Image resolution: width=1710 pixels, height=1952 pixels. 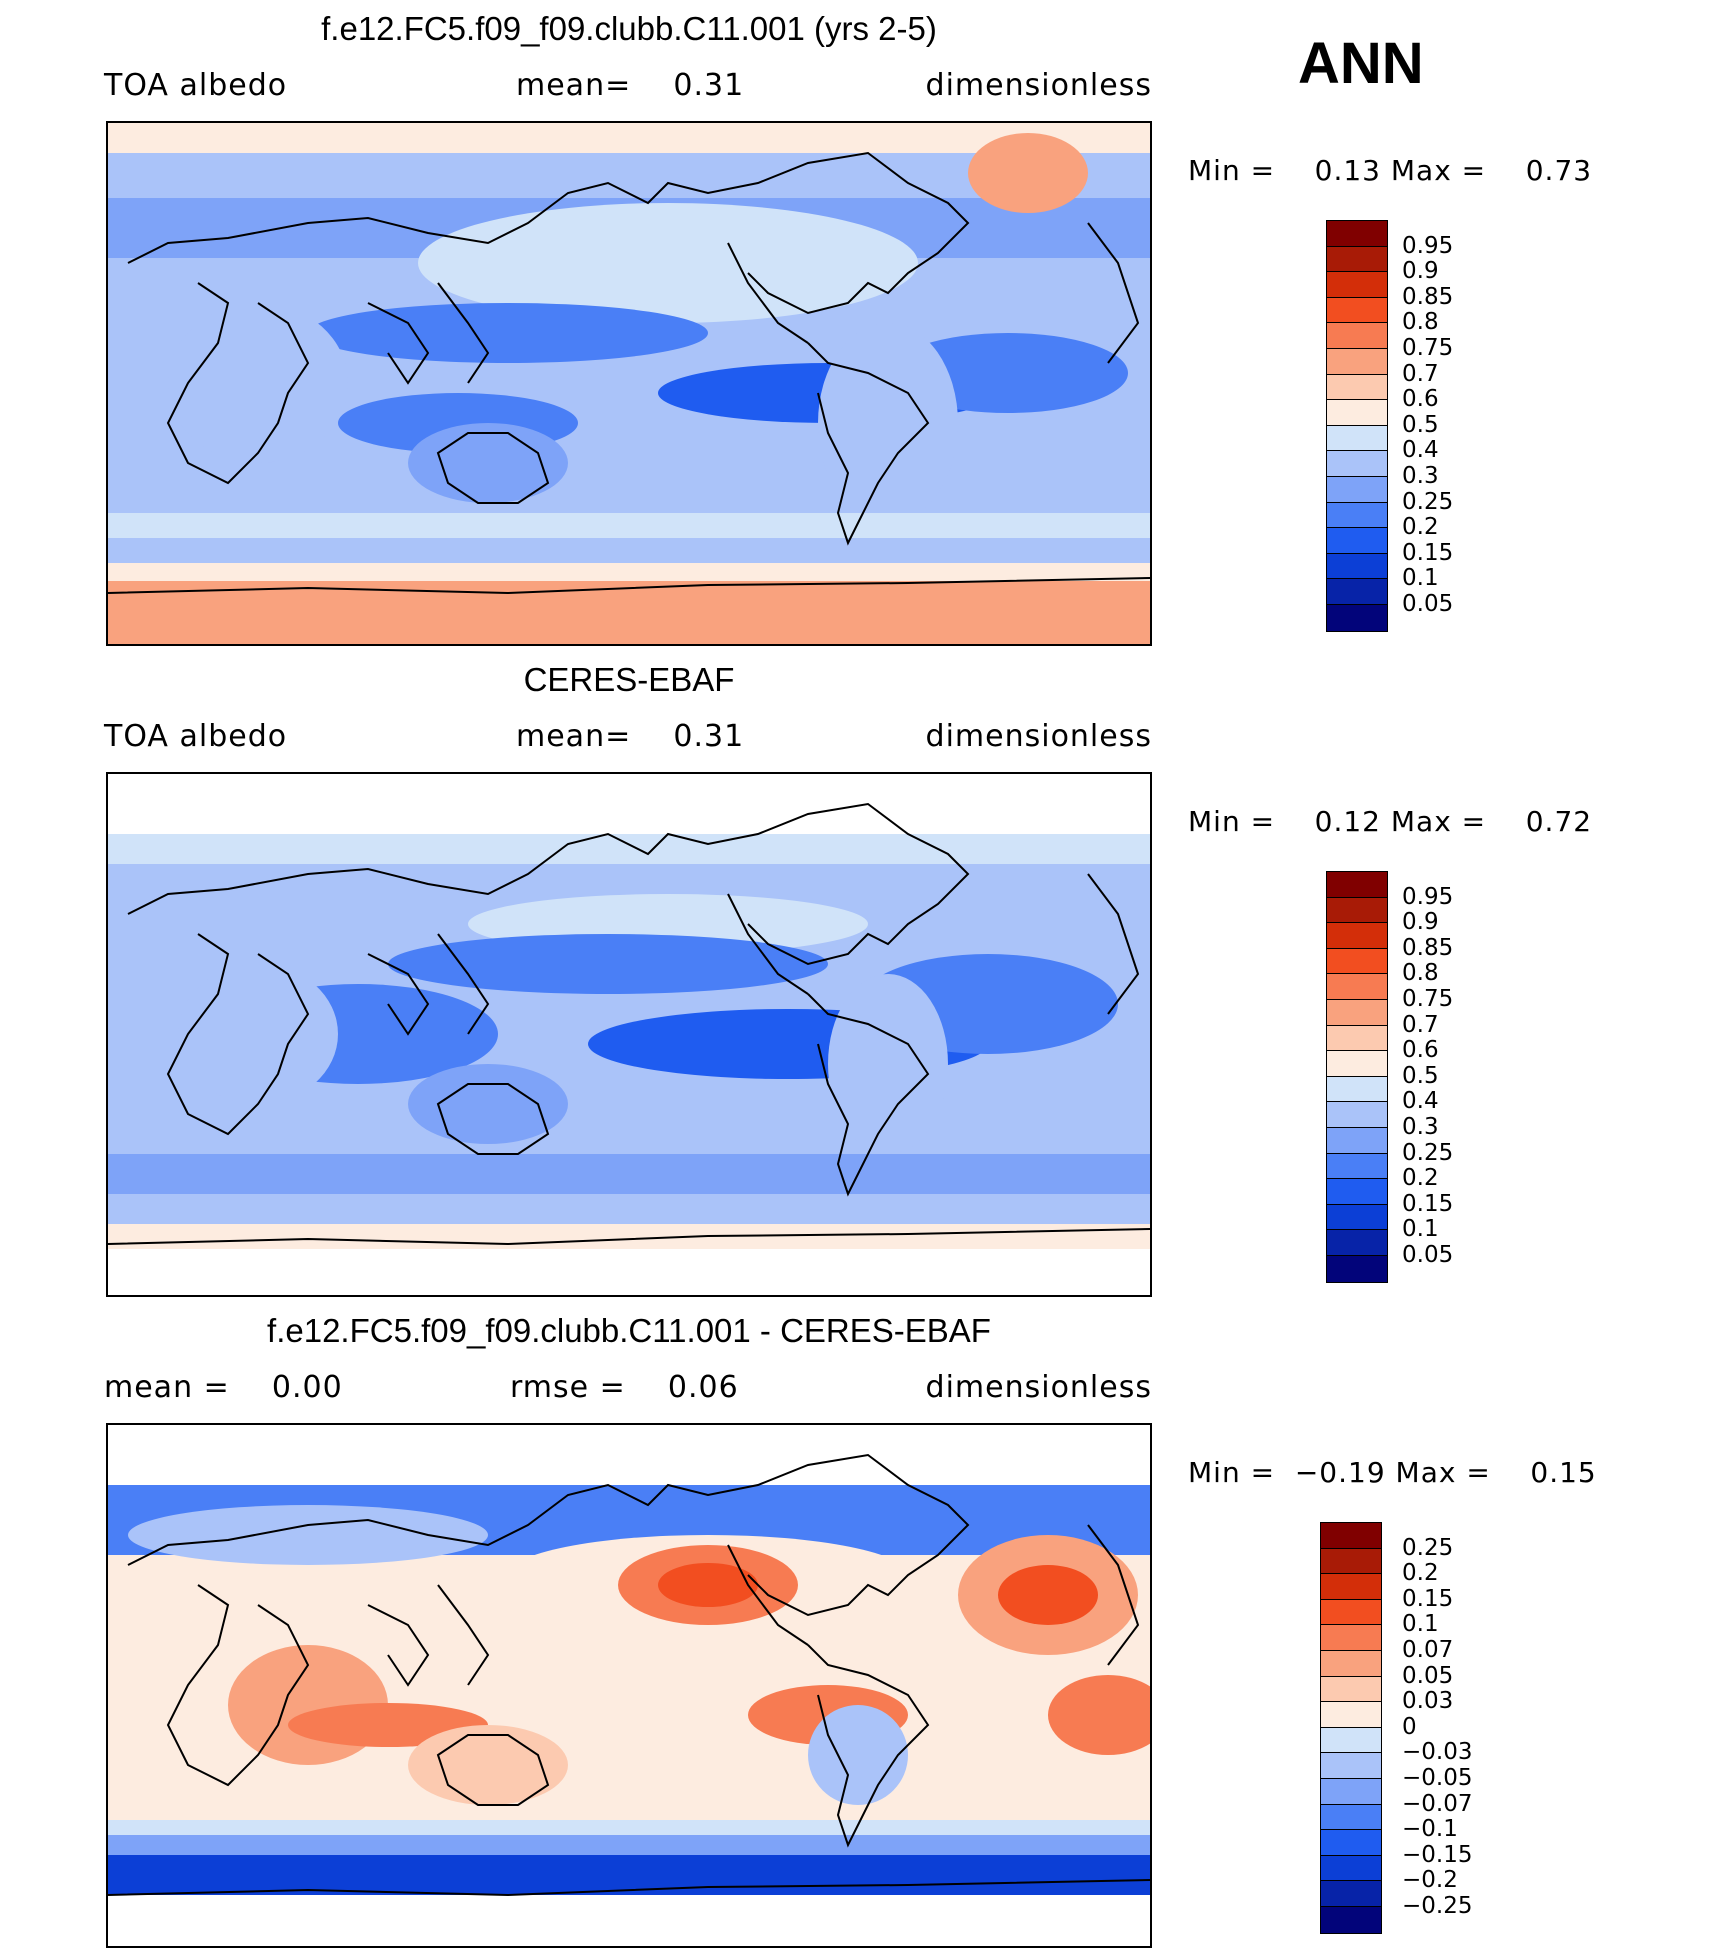 What do you see at coordinates (1430, 1880) in the screenshot?
I see `colorbar-tick-label: −0.2` at bounding box center [1430, 1880].